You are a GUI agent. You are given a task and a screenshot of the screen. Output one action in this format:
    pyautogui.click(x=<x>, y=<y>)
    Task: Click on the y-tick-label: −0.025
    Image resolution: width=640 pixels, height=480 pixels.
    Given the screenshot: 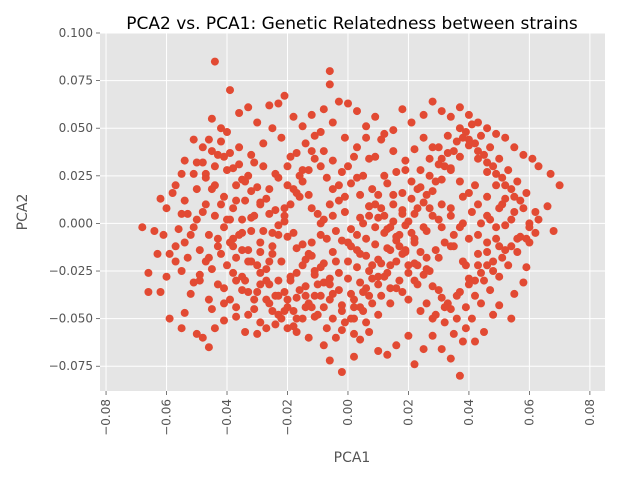 What is the action you would take?
    pyautogui.click(x=71, y=271)
    